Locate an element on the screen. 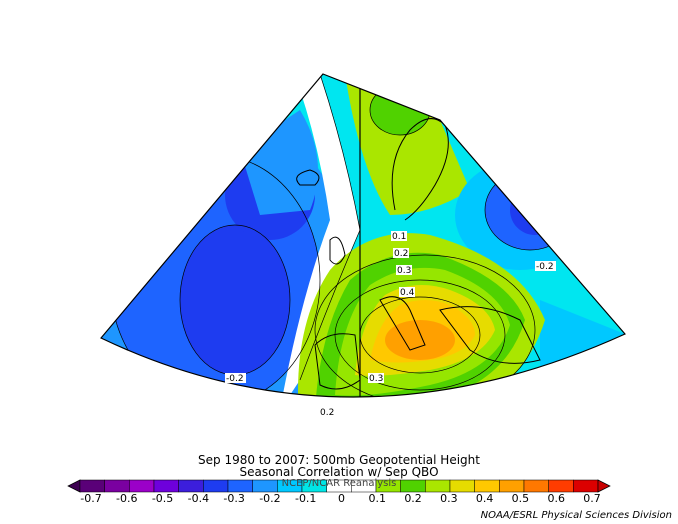  colorbar-tick-label: -0.1 is located at coordinates (305, 498).